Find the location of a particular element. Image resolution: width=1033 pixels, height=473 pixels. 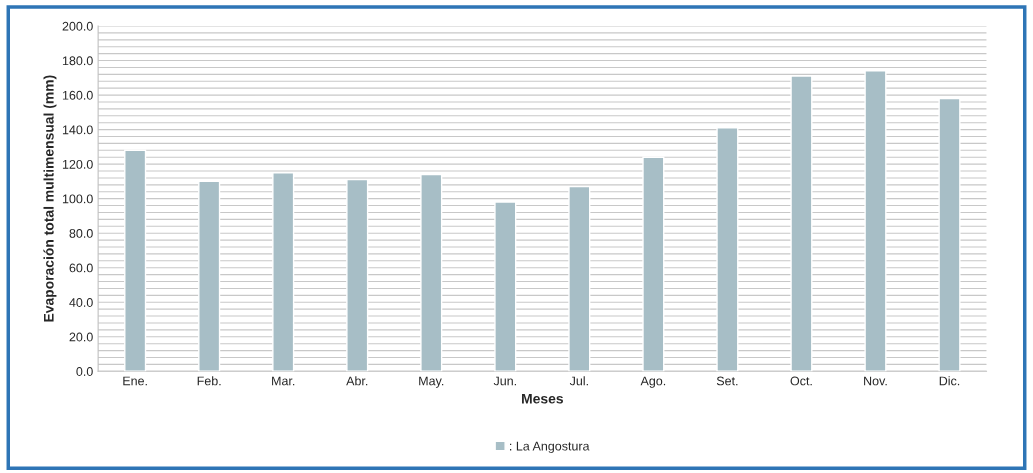

x-tick-label: Dic. is located at coordinates (949, 381).